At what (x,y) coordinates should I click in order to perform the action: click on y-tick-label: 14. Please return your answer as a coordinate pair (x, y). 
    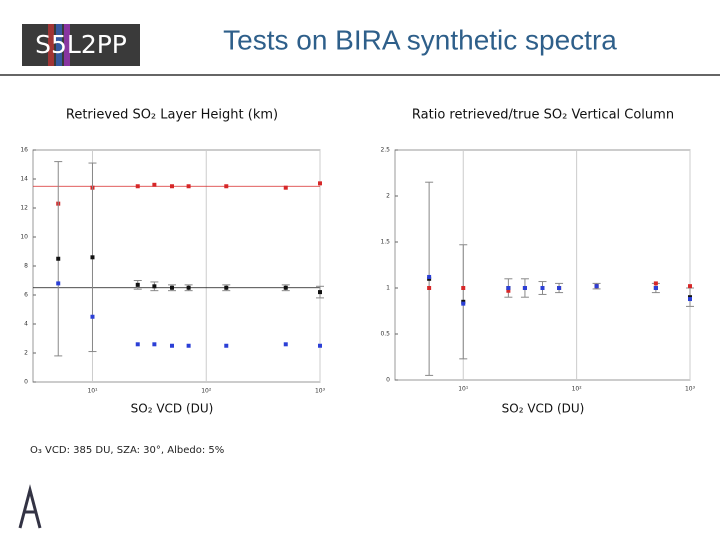
    Looking at the image, I should click on (24, 179).